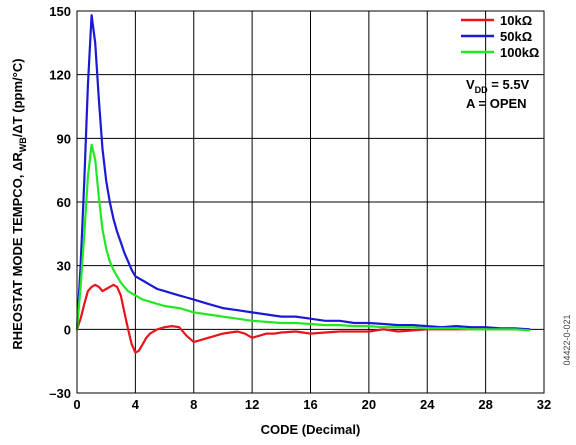  What do you see at coordinates (64, 266) in the screenshot?
I see `y-tick-label: 30` at bounding box center [64, 266].